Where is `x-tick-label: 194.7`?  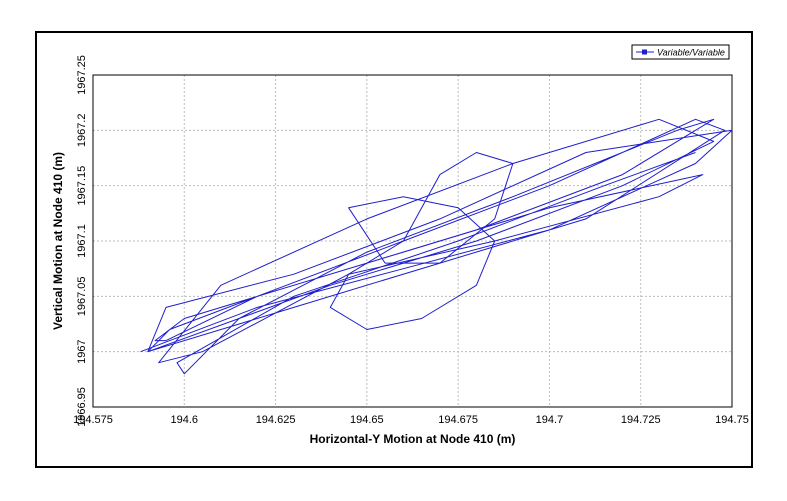
x-tick-label: 194.7 is located at coordinates (550, 420).